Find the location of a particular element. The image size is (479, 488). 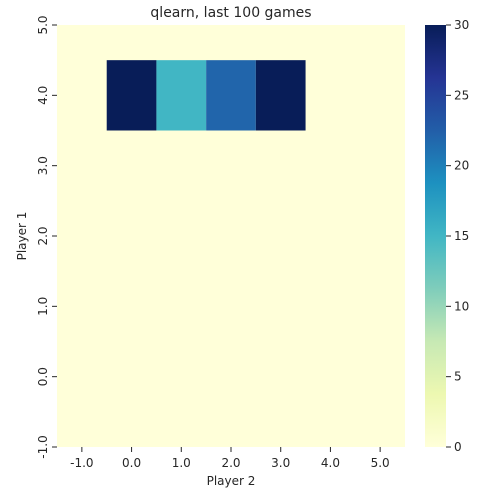

colorbar is located at coordinates (435, 236).